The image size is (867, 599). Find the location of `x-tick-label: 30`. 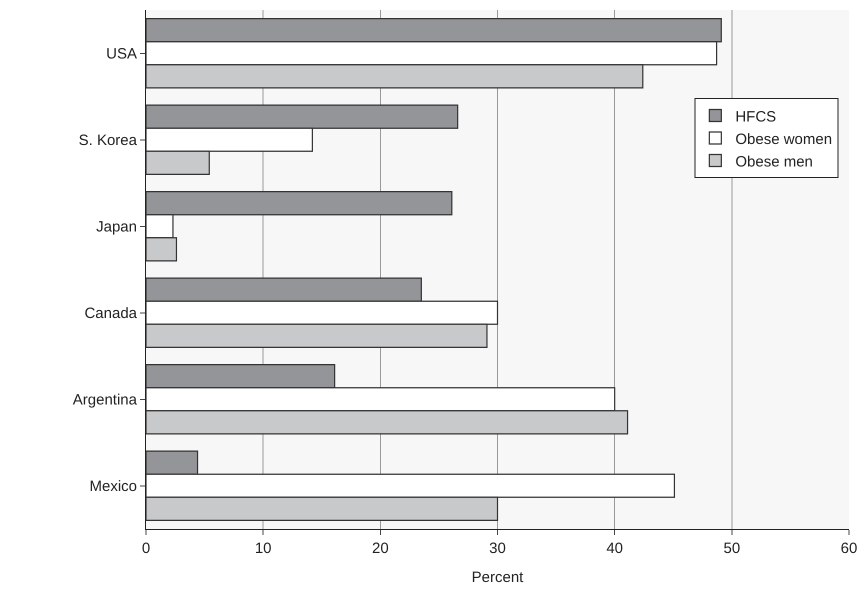

x-tick-label: 30 is located at coordinates (497, 548).